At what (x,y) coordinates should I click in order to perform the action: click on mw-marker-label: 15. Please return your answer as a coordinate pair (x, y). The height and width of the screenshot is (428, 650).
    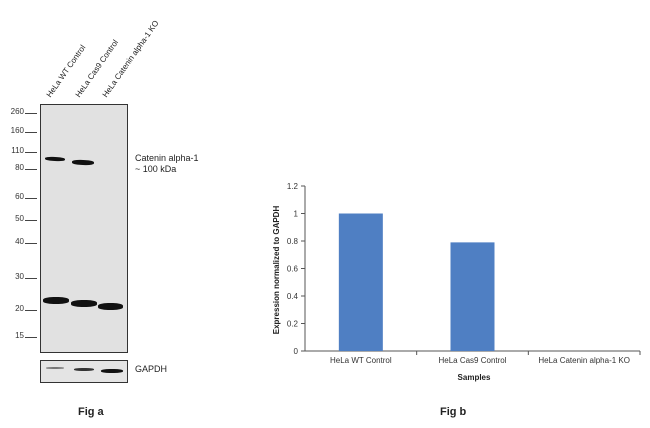
    Looking at the image, I should click on (19, 335).